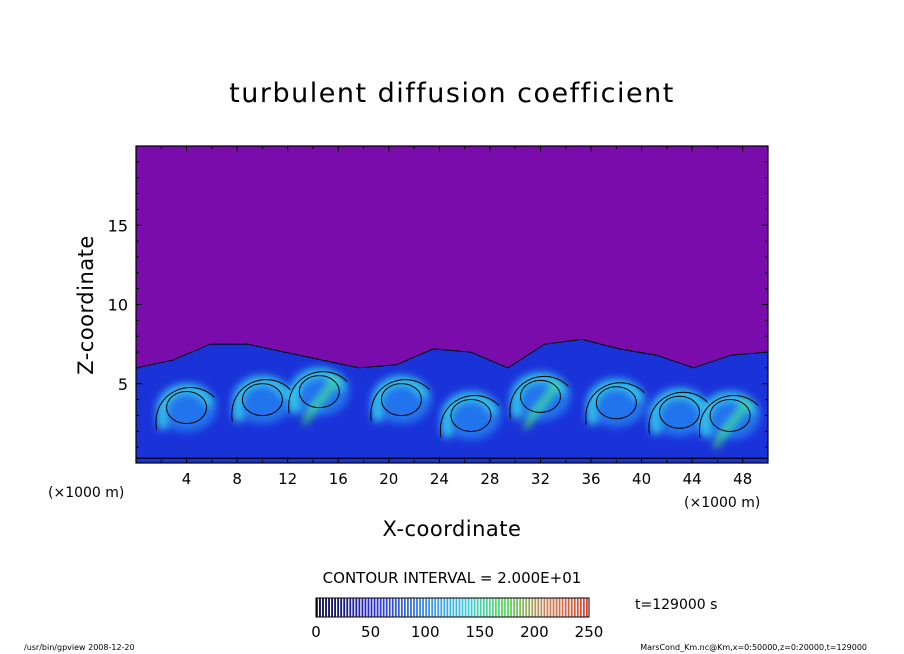 The height and width of the screenshot is (654, 904). Describe the element at coordinates (457, 632) in the screenshot. I see `colorbar-ticks: 0 50 100 150 200 250` at that location.